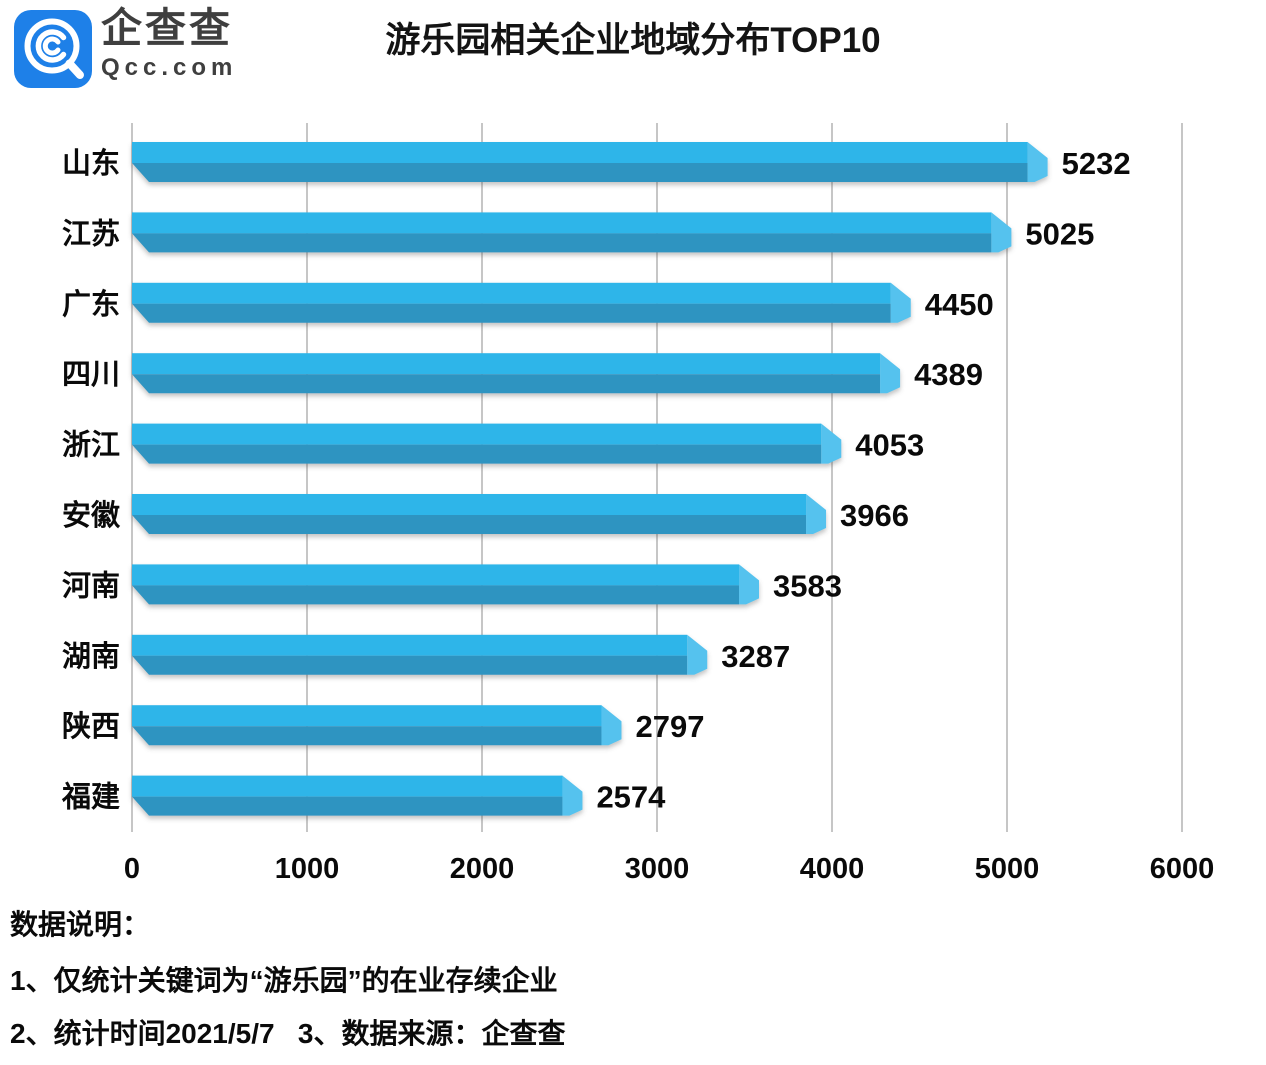 This screenshot has height=1065, width=1266. I want to click on note-line-1: 1、仅统计关键词为“游乐园”的在业存续企业, so click(284, 980).